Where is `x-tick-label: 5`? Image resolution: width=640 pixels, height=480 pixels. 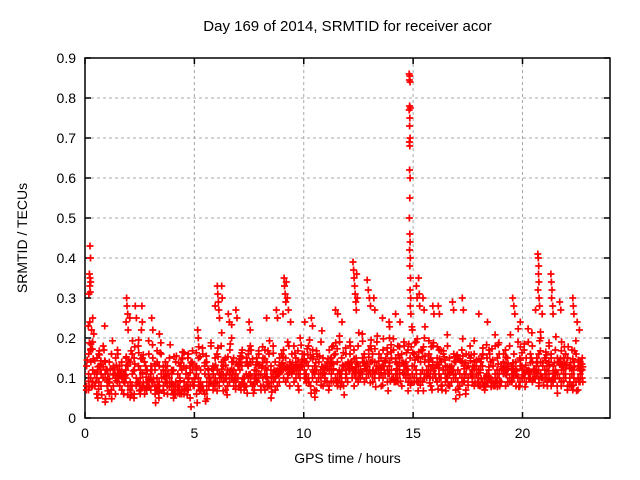
x-tick-label: 5 is located at coordinates (194, 433).